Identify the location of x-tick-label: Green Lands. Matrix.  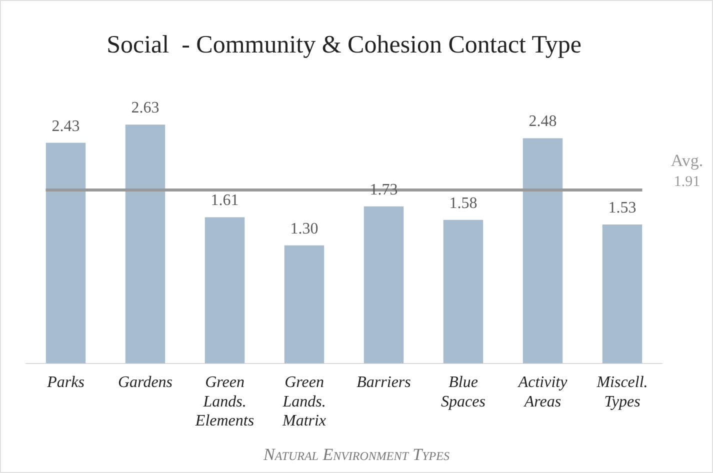
(303, 402).